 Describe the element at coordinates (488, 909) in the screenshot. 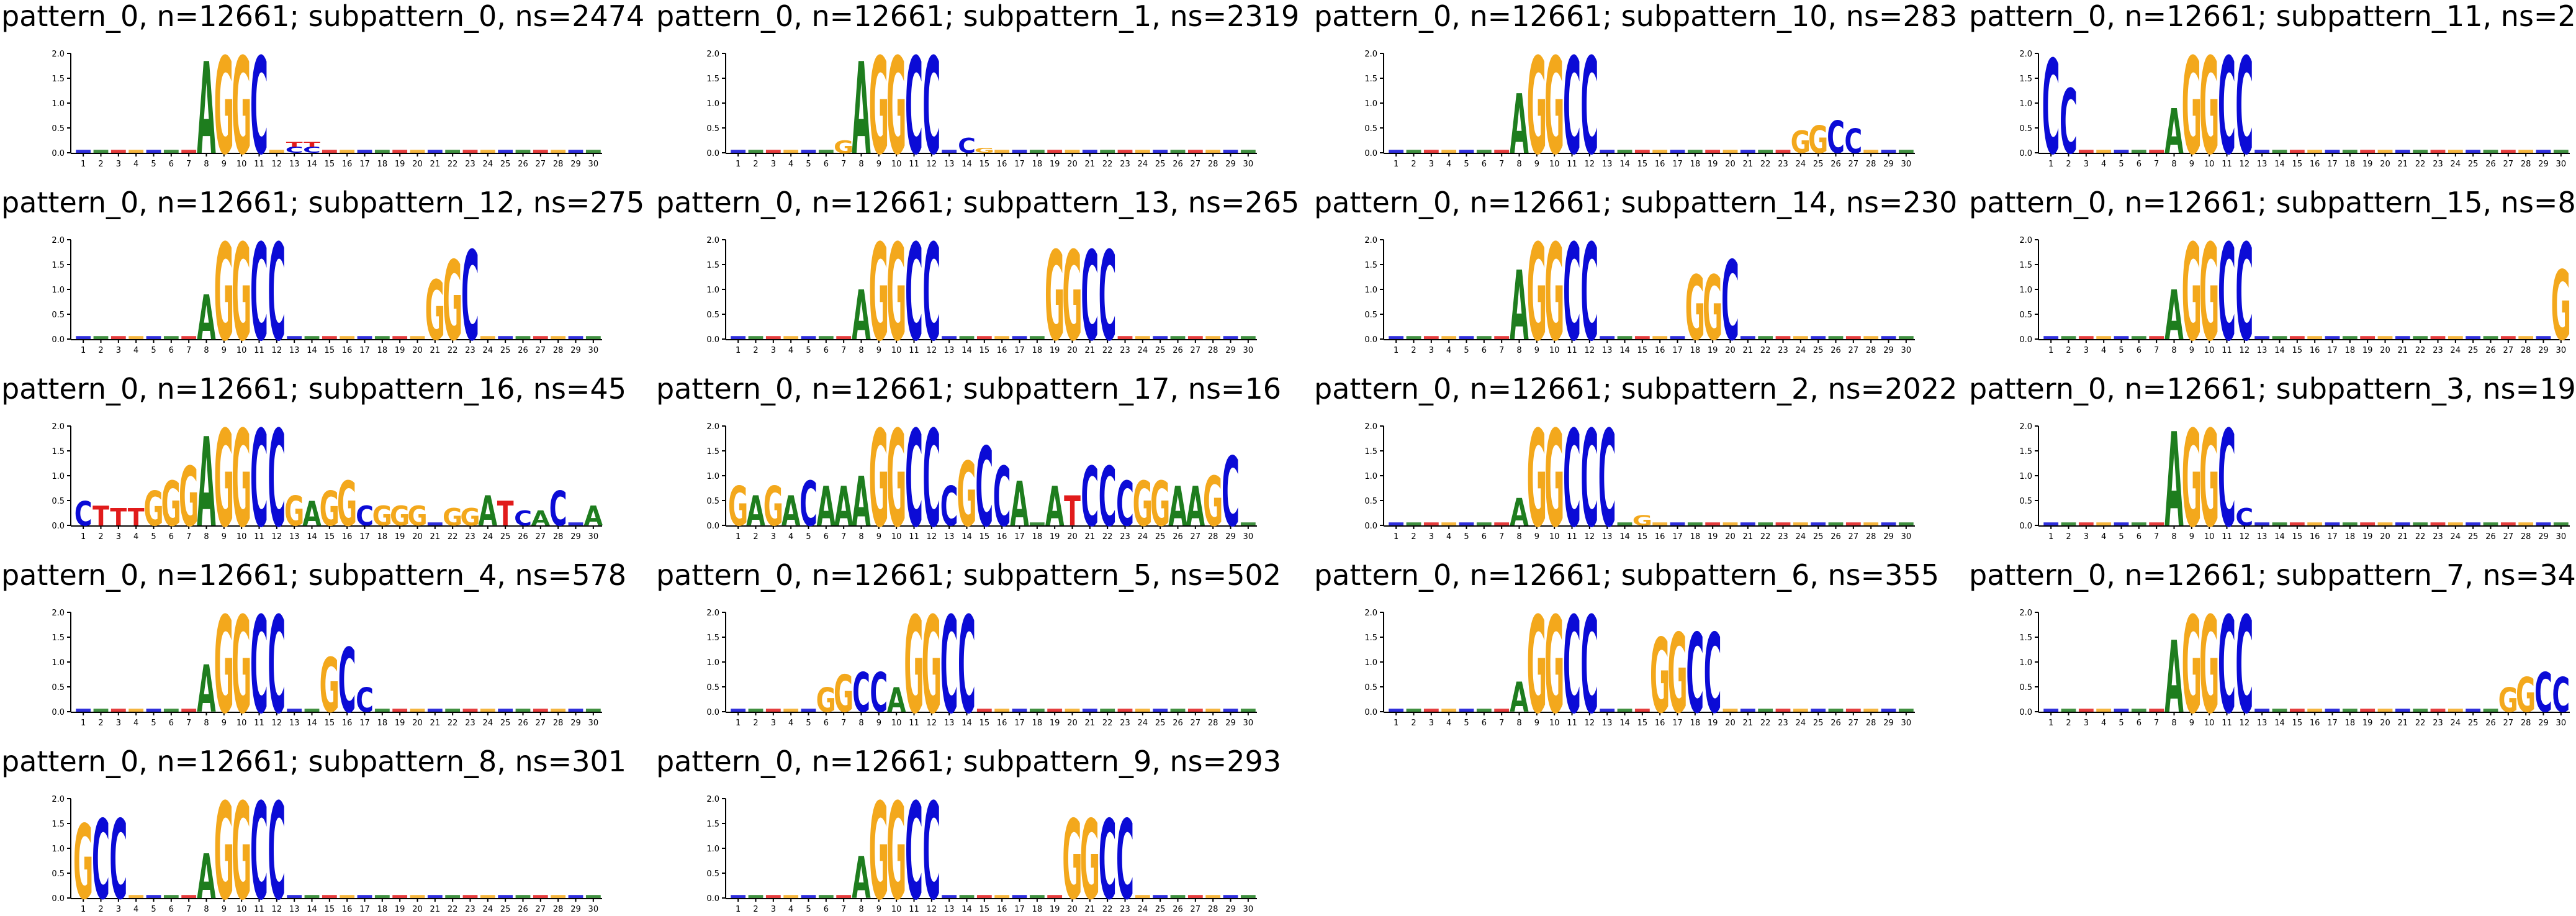

I see `x-tick-label: 24` at that location.